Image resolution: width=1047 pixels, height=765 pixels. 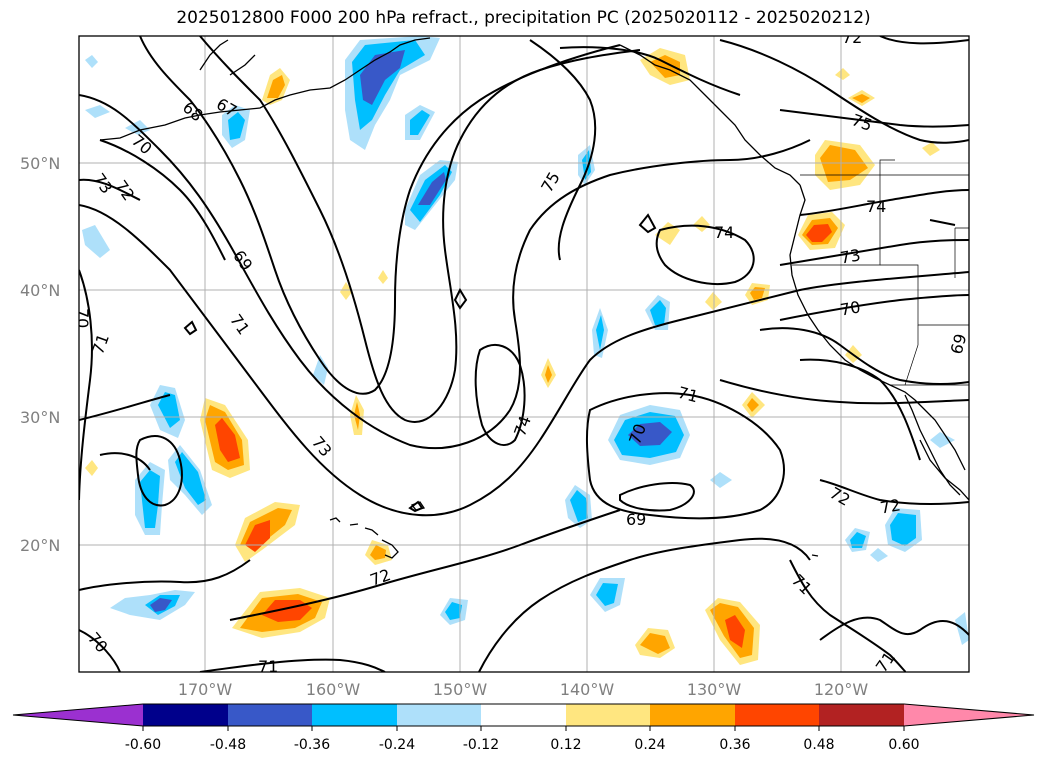 I want to click on lat-label-40: 40°N, so click(x=40, y=290).